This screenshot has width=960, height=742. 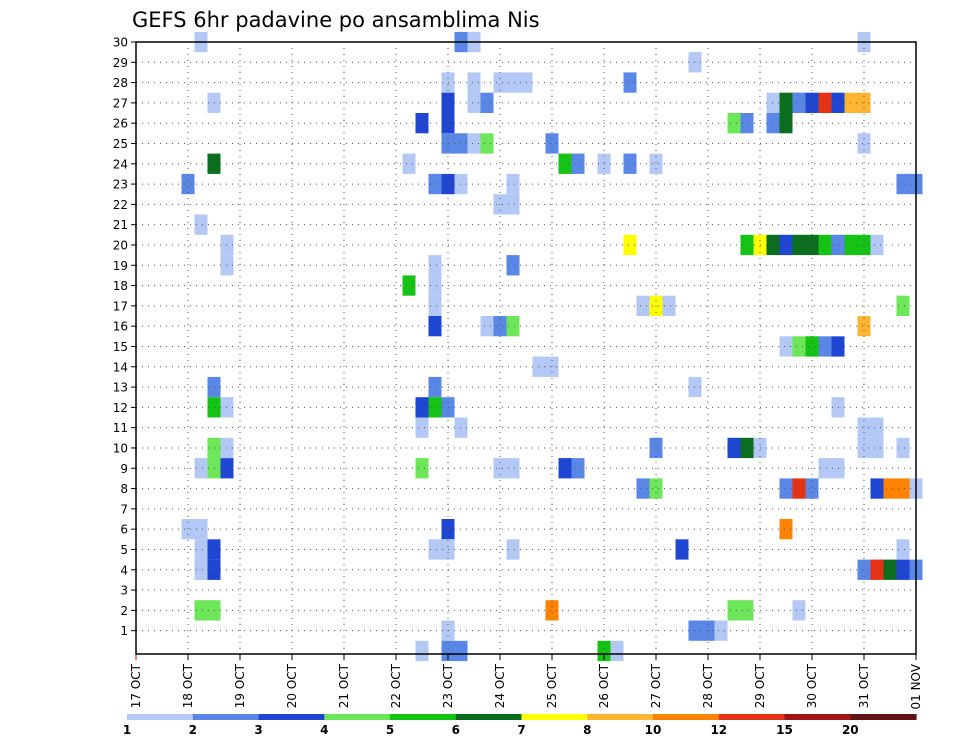 I want to click on y-tick-label: 23, so click(x=120, y=185).